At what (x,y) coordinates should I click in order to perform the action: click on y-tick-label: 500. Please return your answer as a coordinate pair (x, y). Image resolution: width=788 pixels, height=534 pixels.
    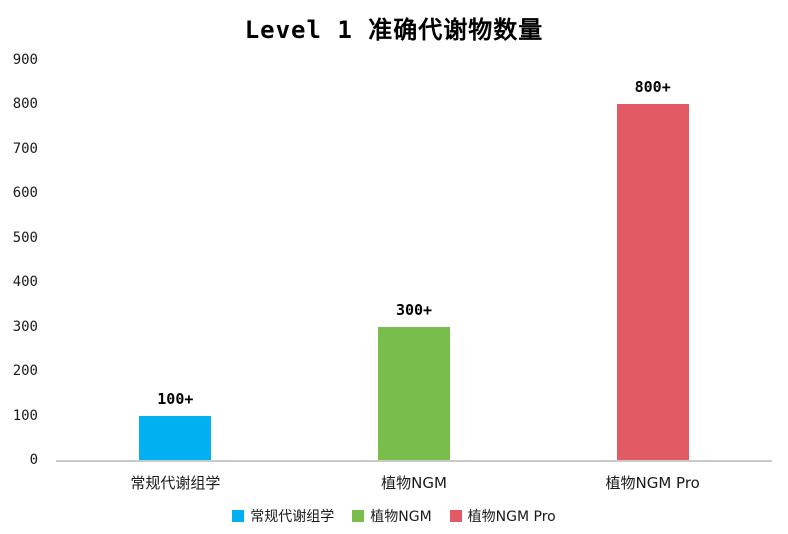
    Looking at the image, I should click on (25, 237).